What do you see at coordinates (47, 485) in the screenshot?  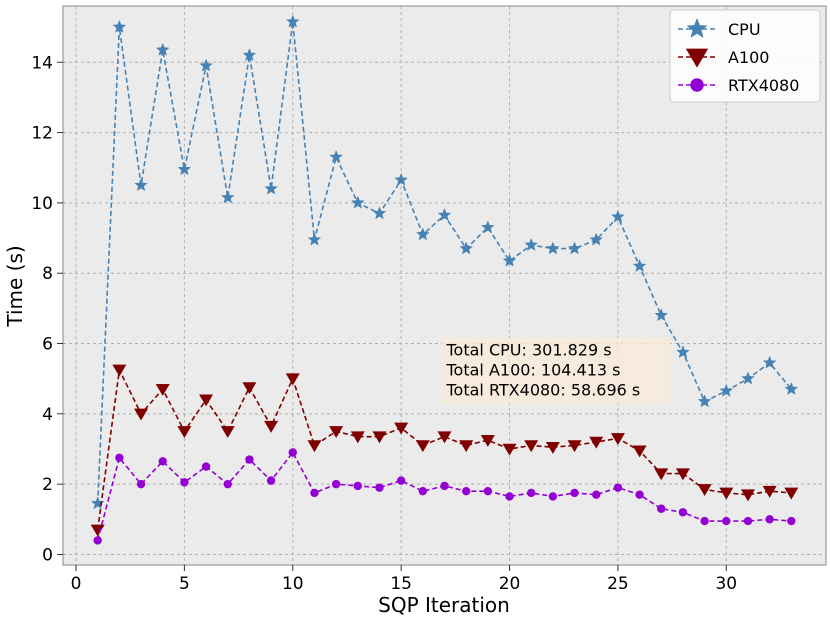 I see `y-tick-label: 2` at bounding box center [47, 485].